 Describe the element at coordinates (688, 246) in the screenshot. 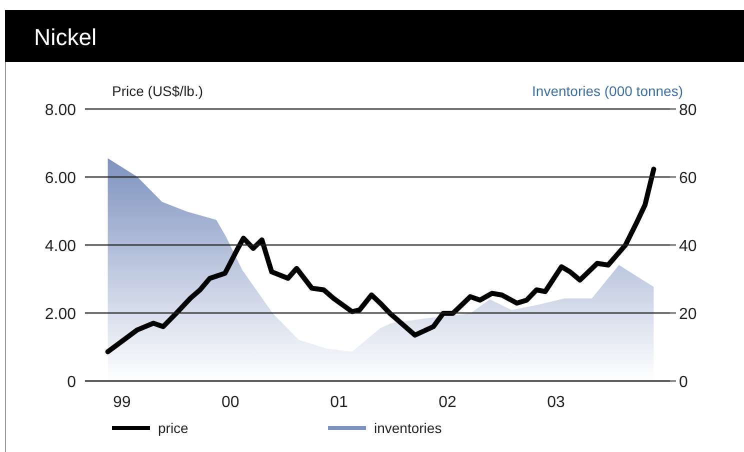

I see `y2-tick-label: 40` at that location.